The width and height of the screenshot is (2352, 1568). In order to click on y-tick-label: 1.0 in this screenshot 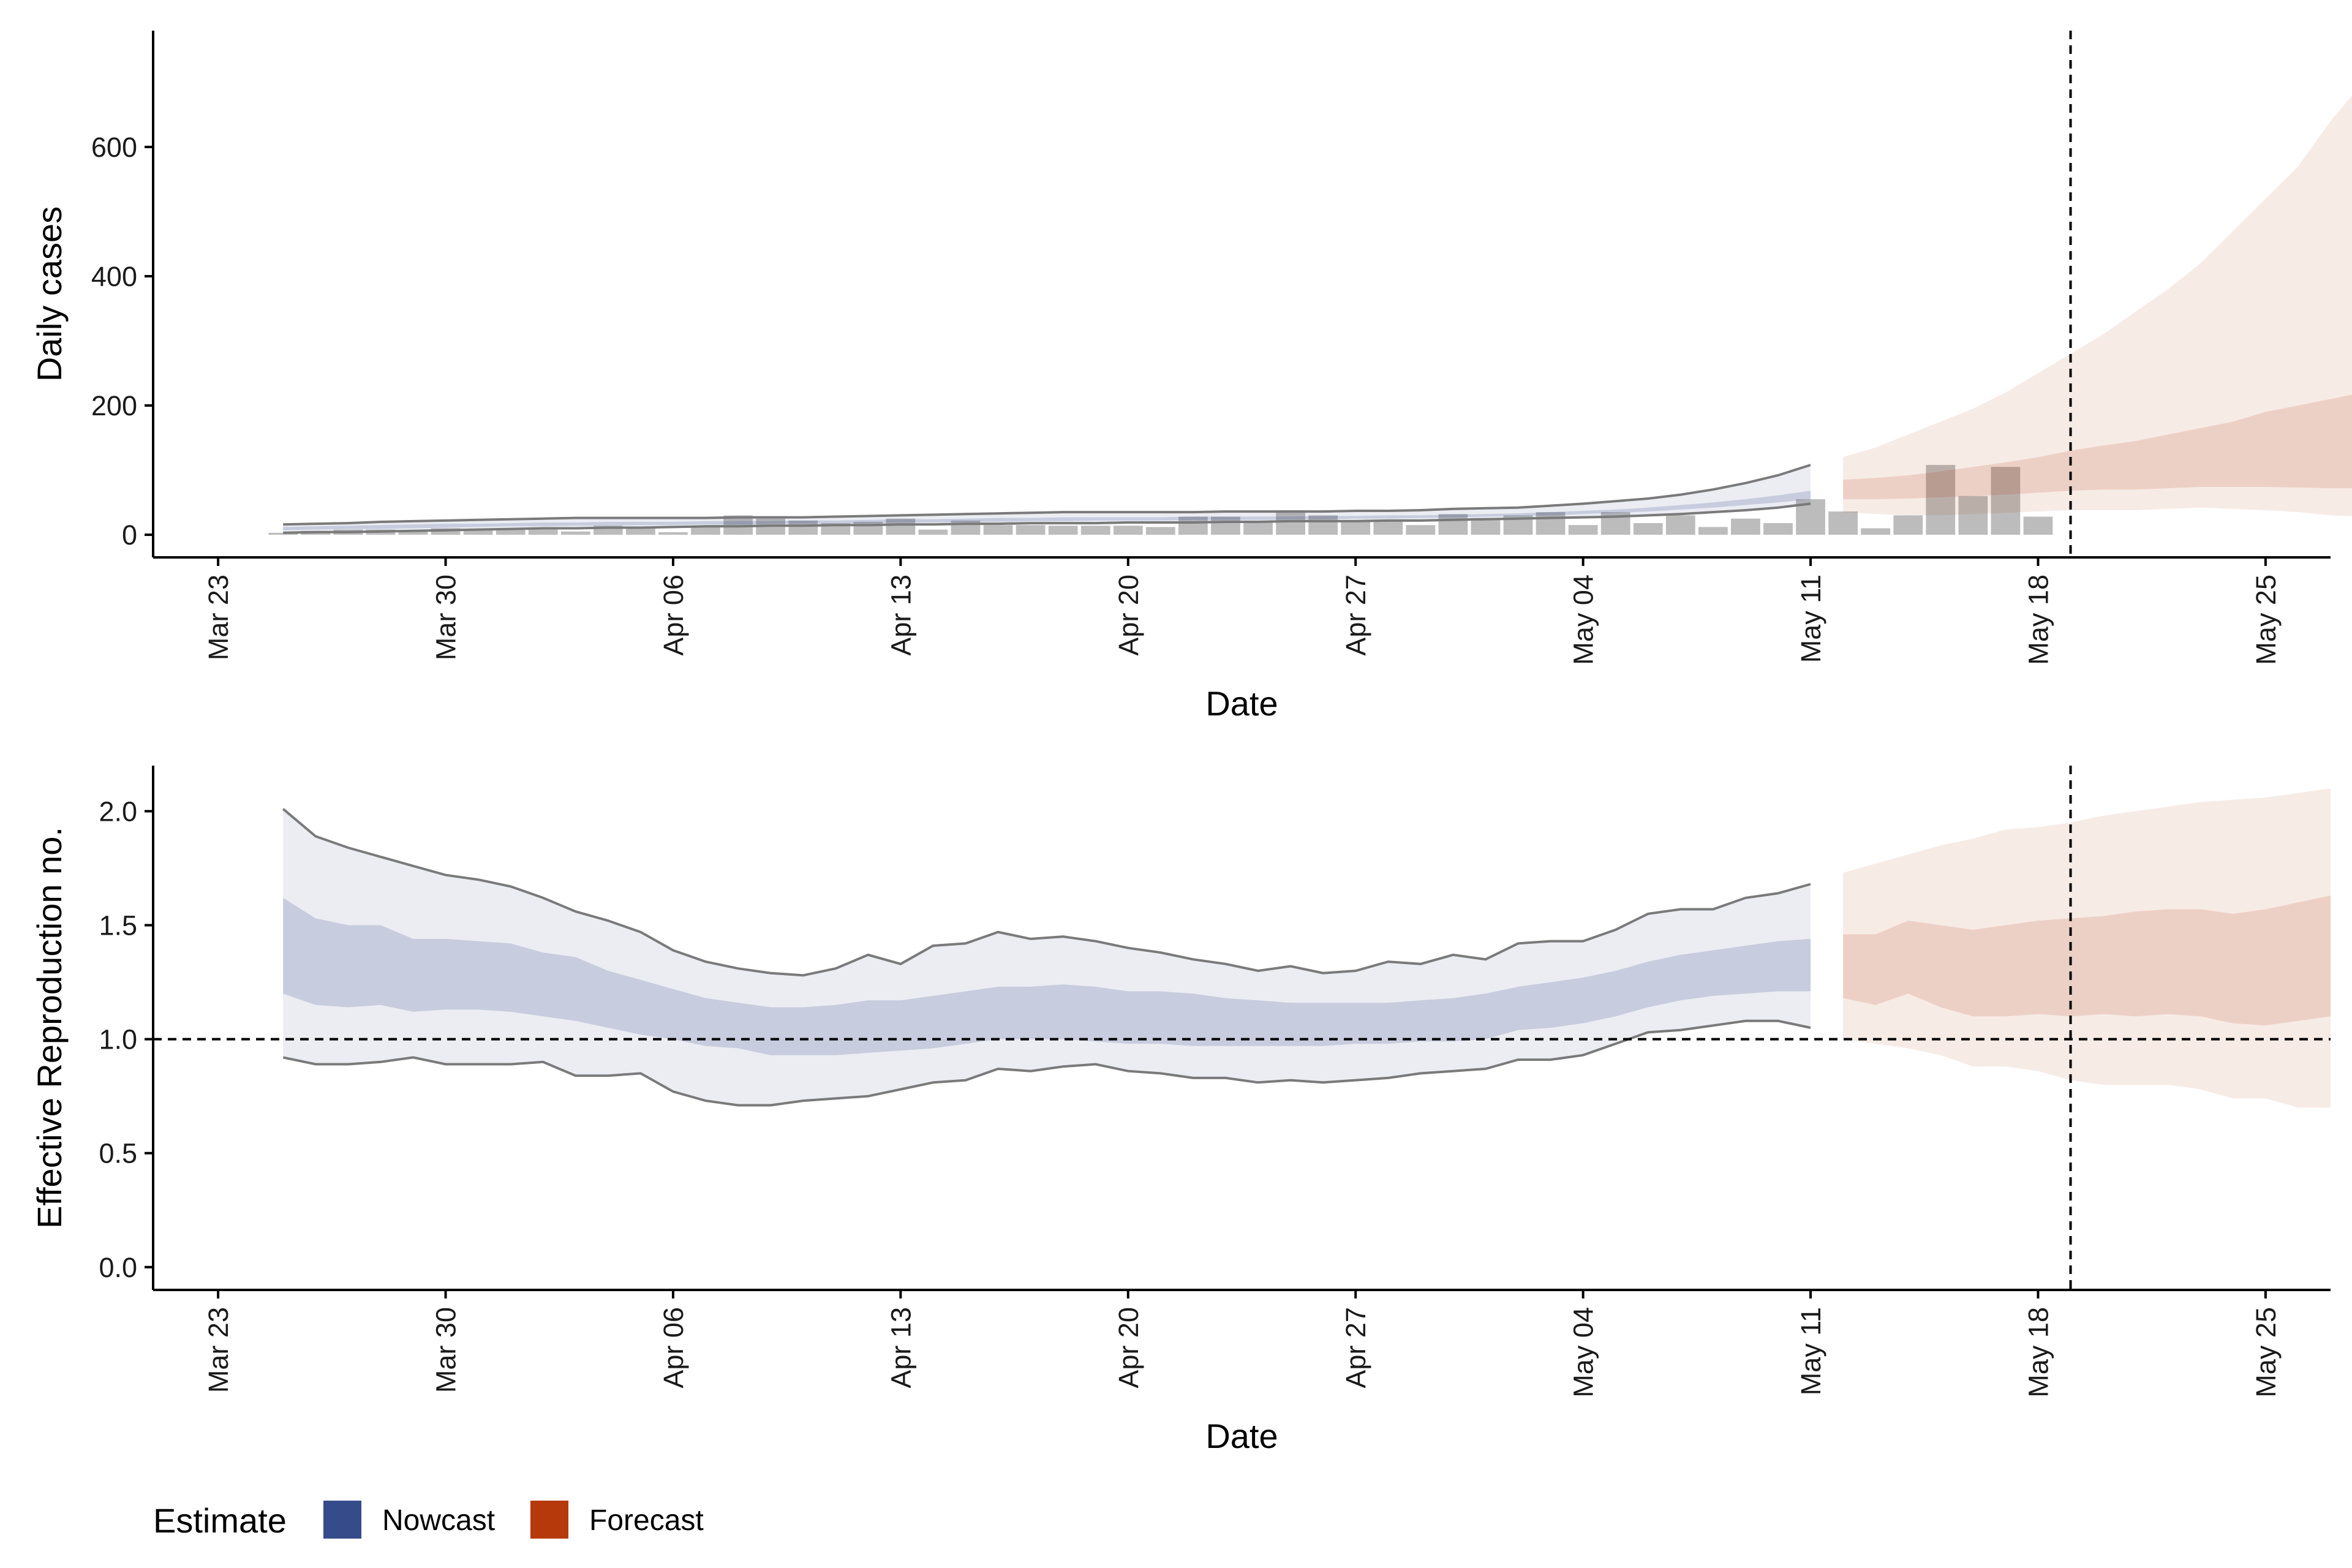, I will do `click(118, 1039)`.